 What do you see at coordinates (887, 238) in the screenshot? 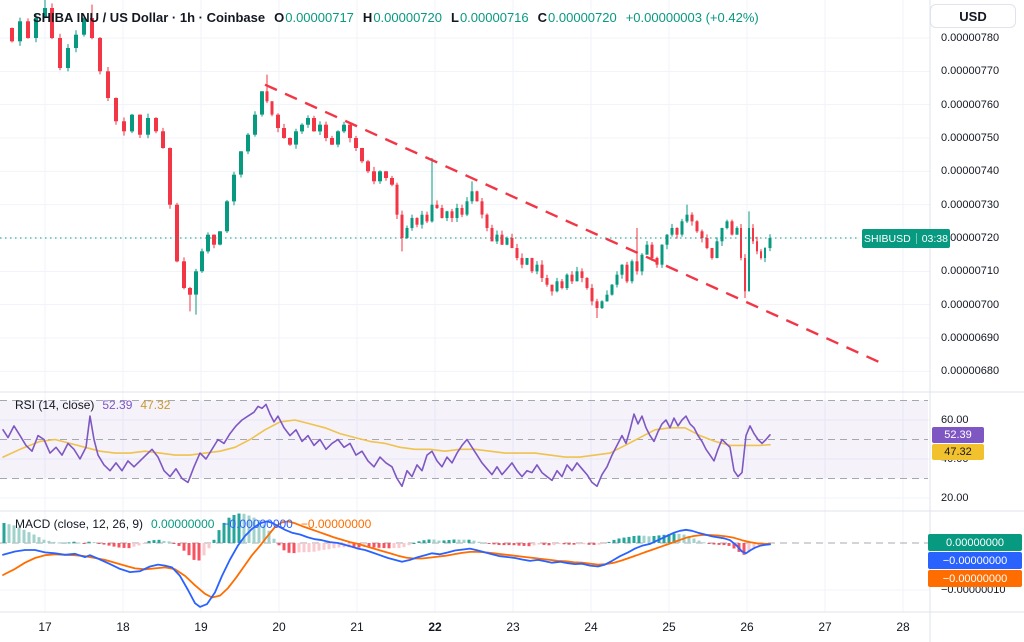
I see `price-badge-symbol: SHIBUSD` at bounding box center [887, 238].